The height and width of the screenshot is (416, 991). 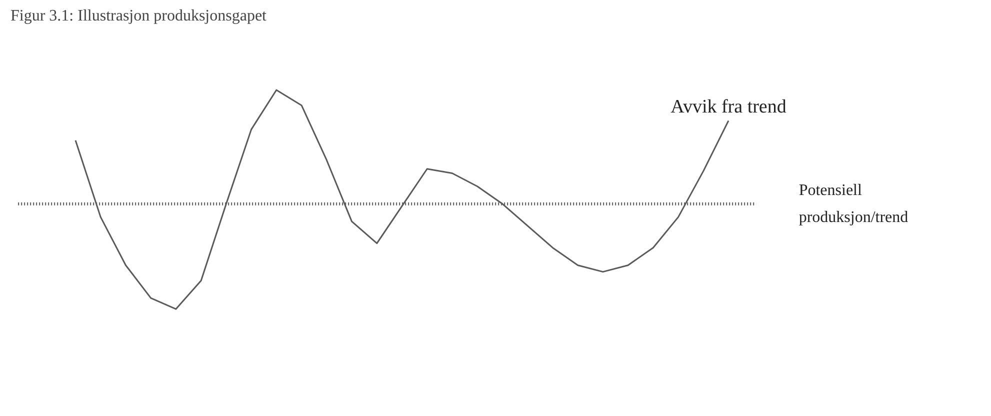 I want to click on chart-title: Figur 3.1: Illustrasjon produksjonsgapet, so click(x=139, y=16).